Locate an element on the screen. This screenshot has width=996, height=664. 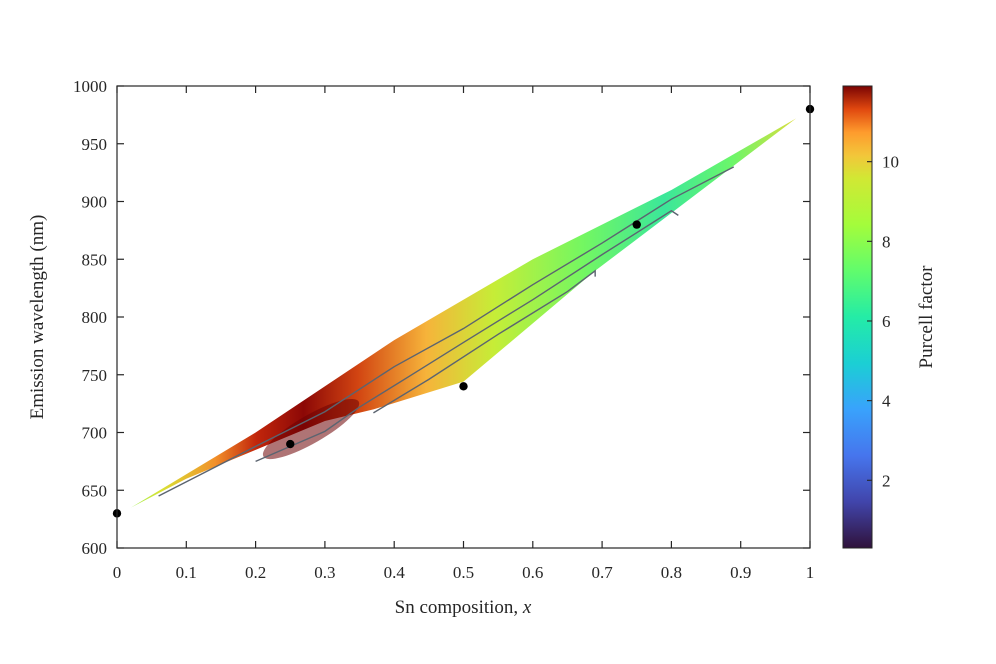
colorbar: 2 4 6 8 10 Purcell factor is located at coordinates (889, 317).